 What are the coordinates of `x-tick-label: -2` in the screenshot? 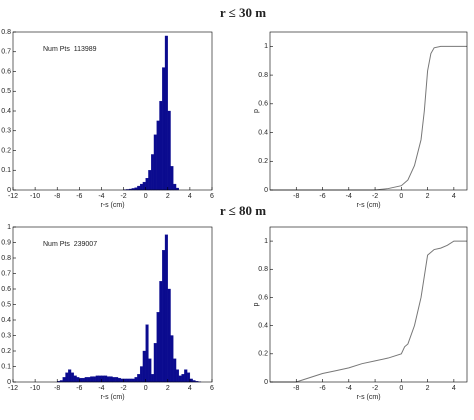 It's located at (375, 196).